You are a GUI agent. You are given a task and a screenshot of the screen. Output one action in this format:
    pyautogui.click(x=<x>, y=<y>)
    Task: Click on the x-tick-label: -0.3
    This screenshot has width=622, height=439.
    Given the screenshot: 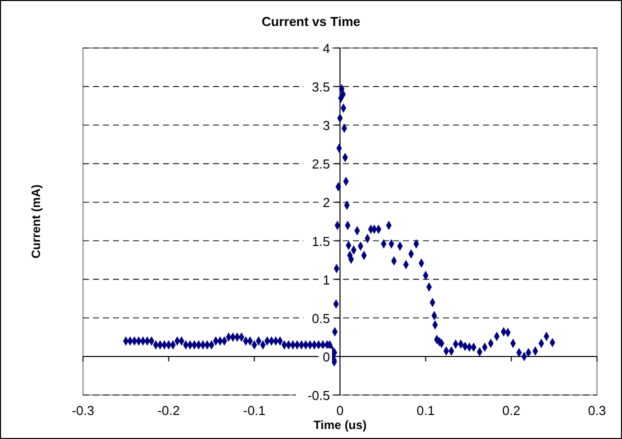 What is the action you would take?
    pyautogui.click(x=83, y=410)
    